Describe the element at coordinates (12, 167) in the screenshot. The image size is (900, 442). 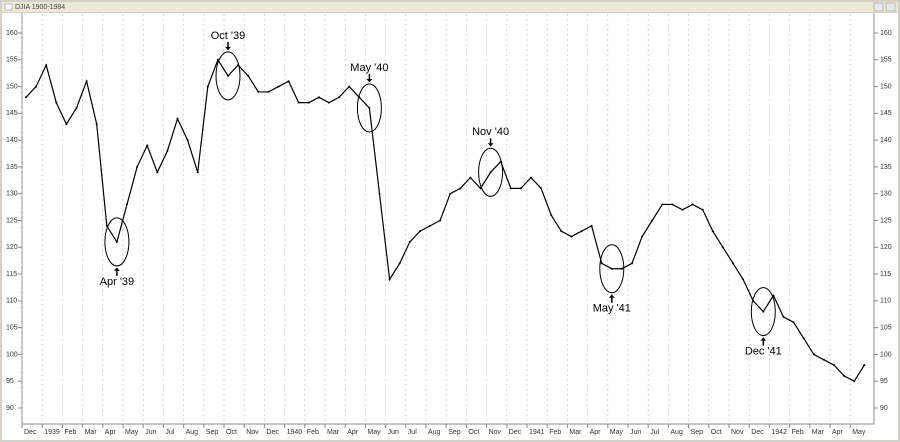
I see `y-tick-label: 135` at that location.